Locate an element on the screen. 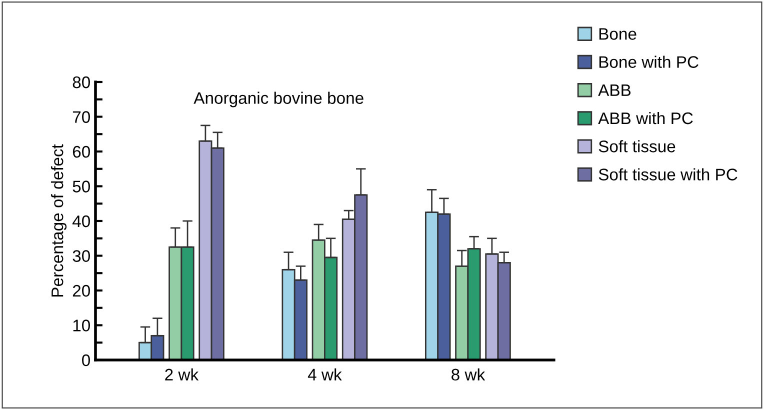  x-tick-label: 8 wk is located at coordinates (469, 374).